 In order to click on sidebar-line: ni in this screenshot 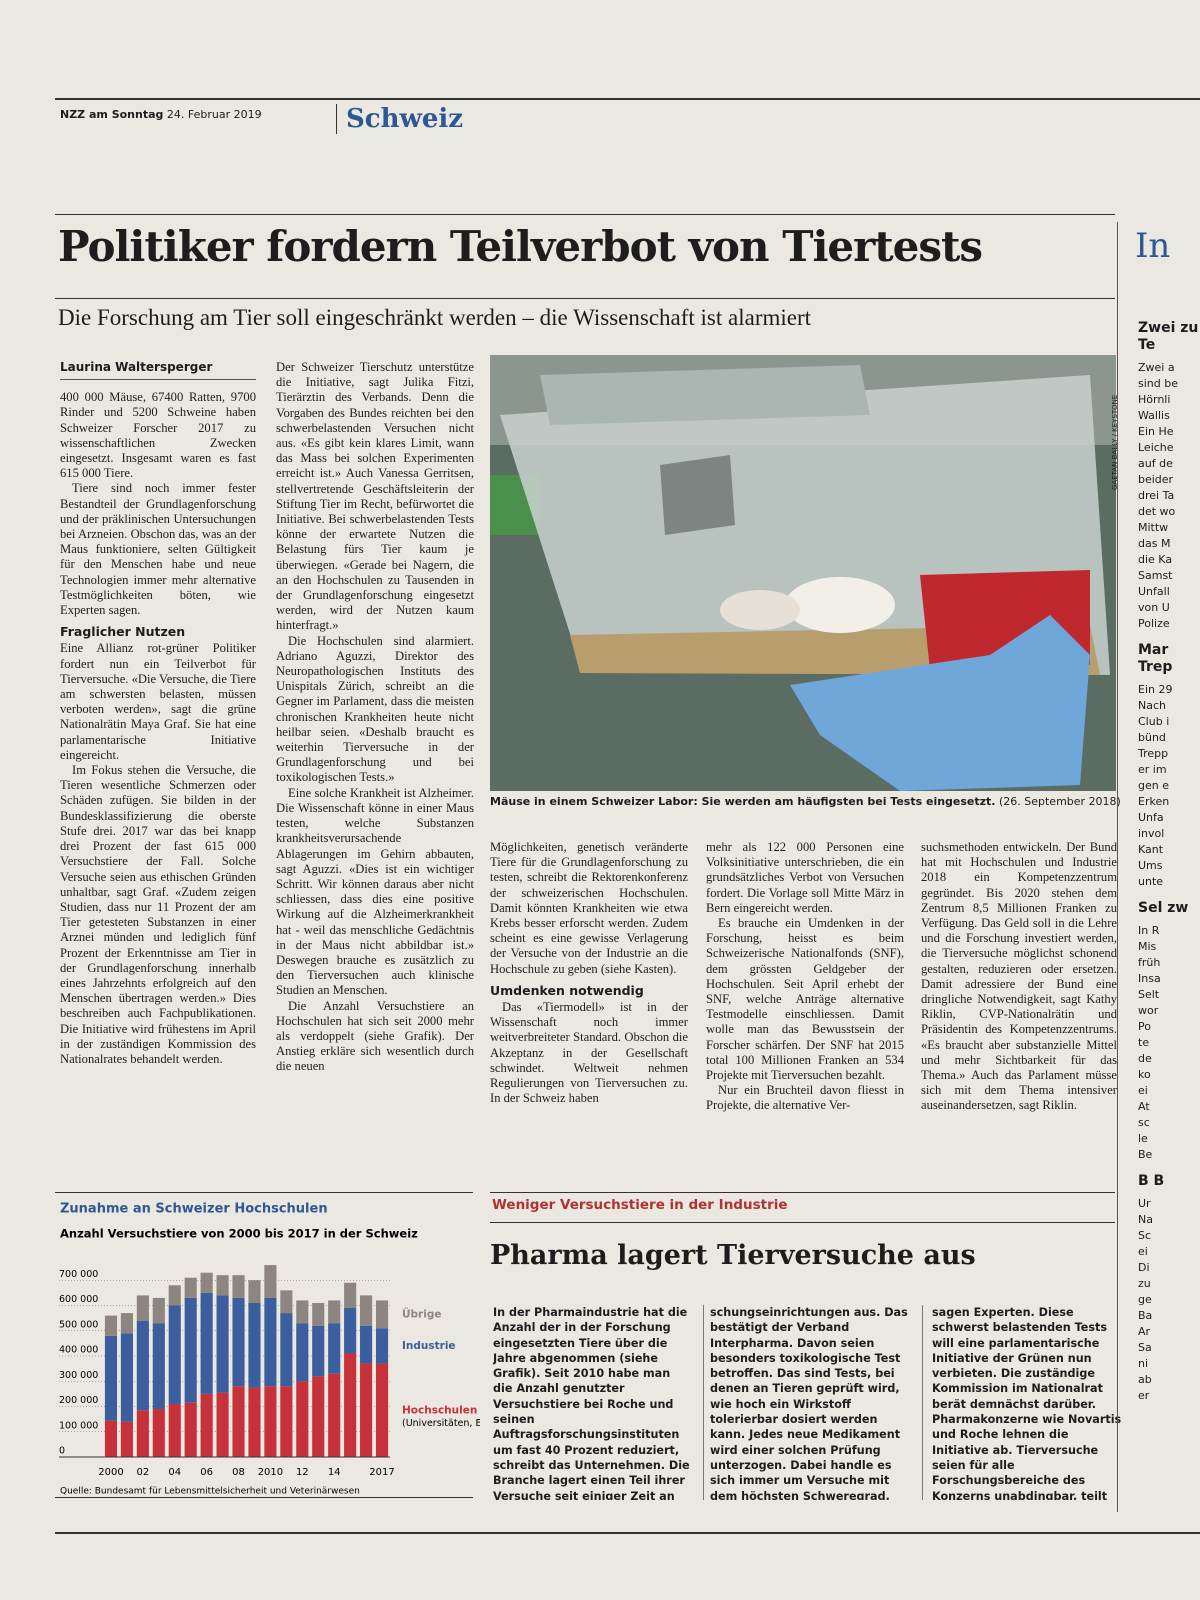, I will do `click(1143, 1363)`.